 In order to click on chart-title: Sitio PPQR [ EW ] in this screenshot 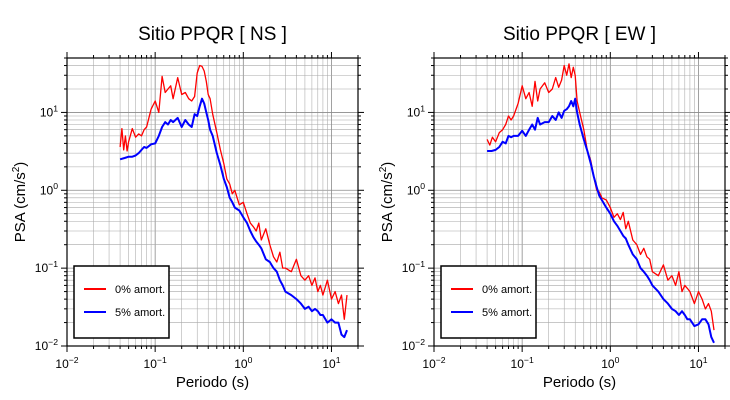, I will do `click(579, 34)`.